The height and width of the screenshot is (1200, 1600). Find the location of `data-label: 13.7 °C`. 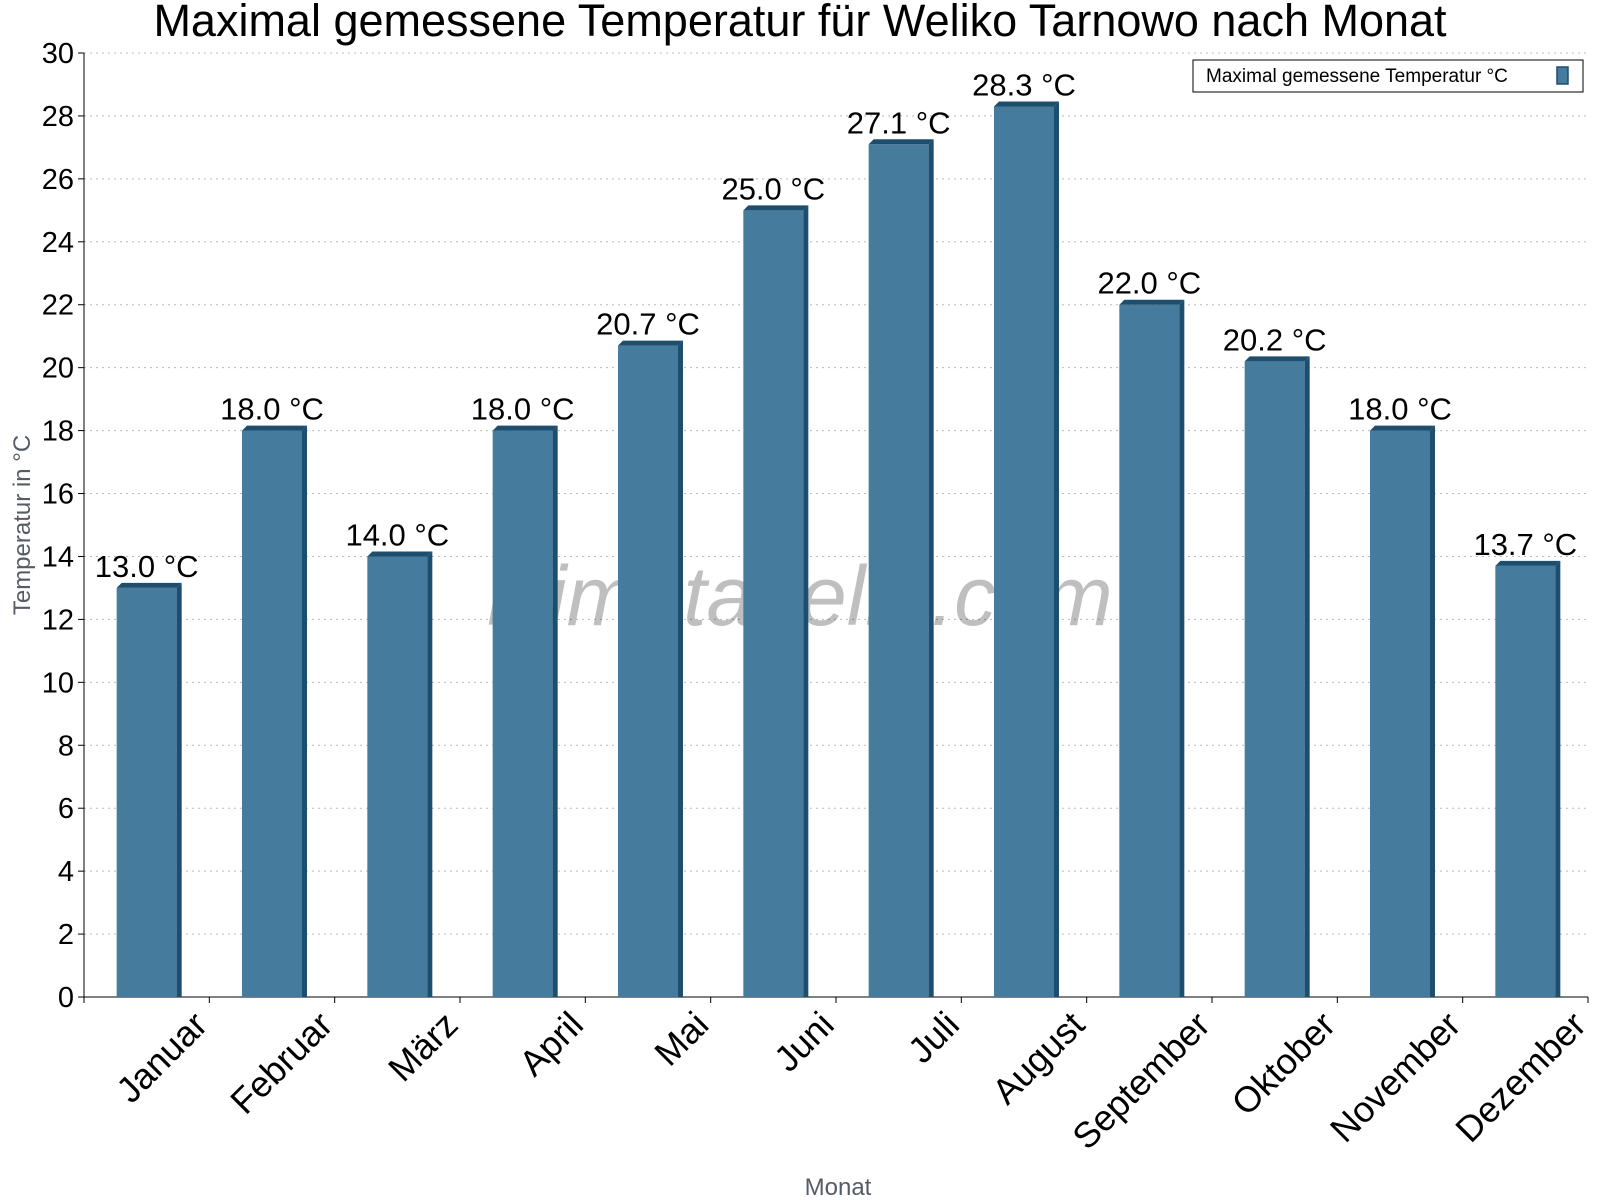

data-label: 13.7 °C is located at coordinates (1525, 544).